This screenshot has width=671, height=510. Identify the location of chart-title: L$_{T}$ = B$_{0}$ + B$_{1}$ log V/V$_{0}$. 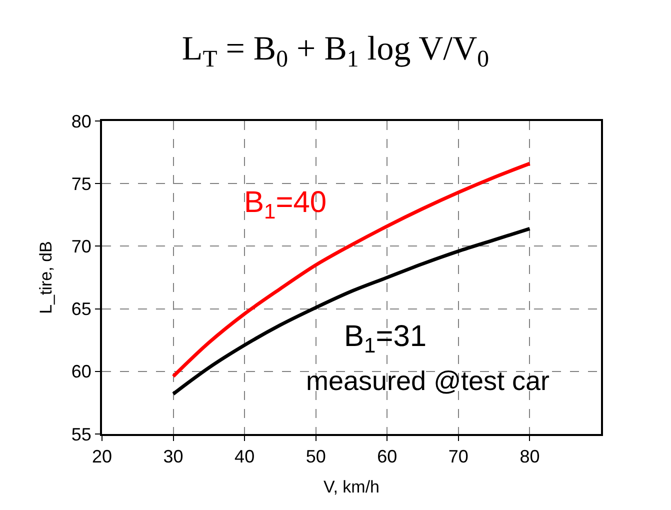
(336, 51).